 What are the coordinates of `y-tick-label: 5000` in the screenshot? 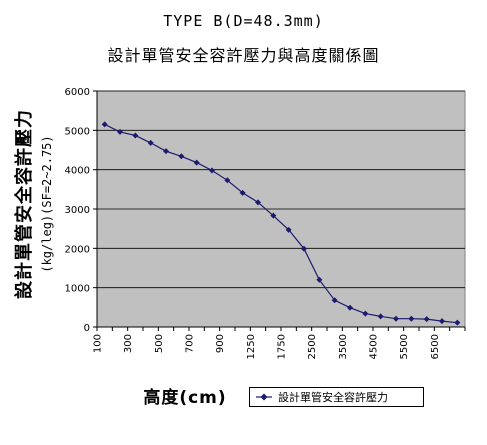 It's located at (77, 131).